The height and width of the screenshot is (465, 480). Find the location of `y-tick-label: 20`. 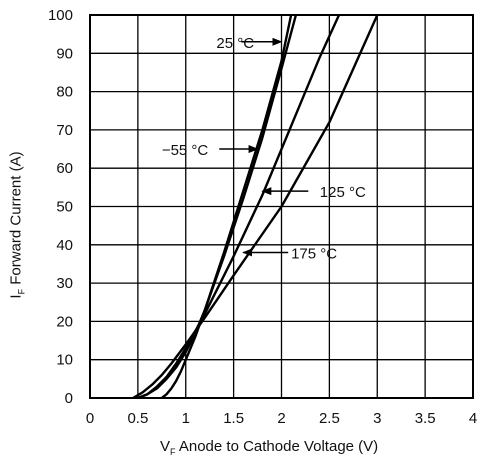

y-tick-label: 20 is located at coordinates (64, 321).